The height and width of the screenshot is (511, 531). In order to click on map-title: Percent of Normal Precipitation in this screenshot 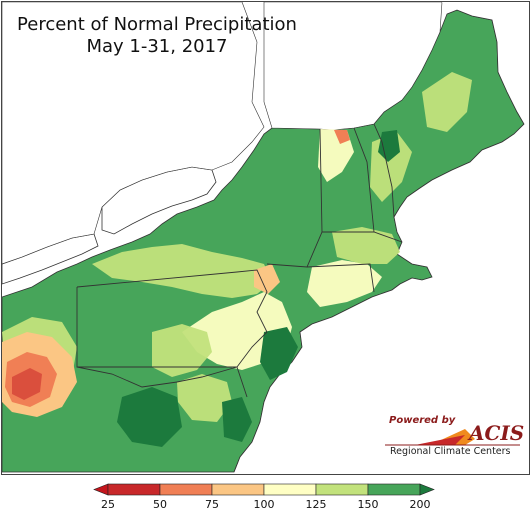, I will do `click(157, 24)`.